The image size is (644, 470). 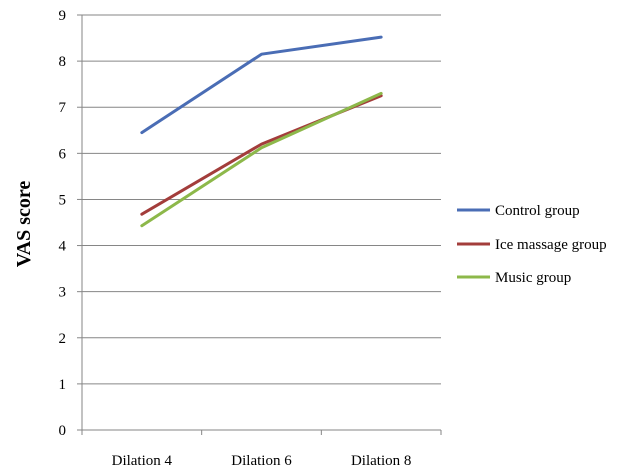 What do you see at coordinates (63, 339) in the screenshot?
I see `y-tick-label: 2` at bounding box center [63, 339].